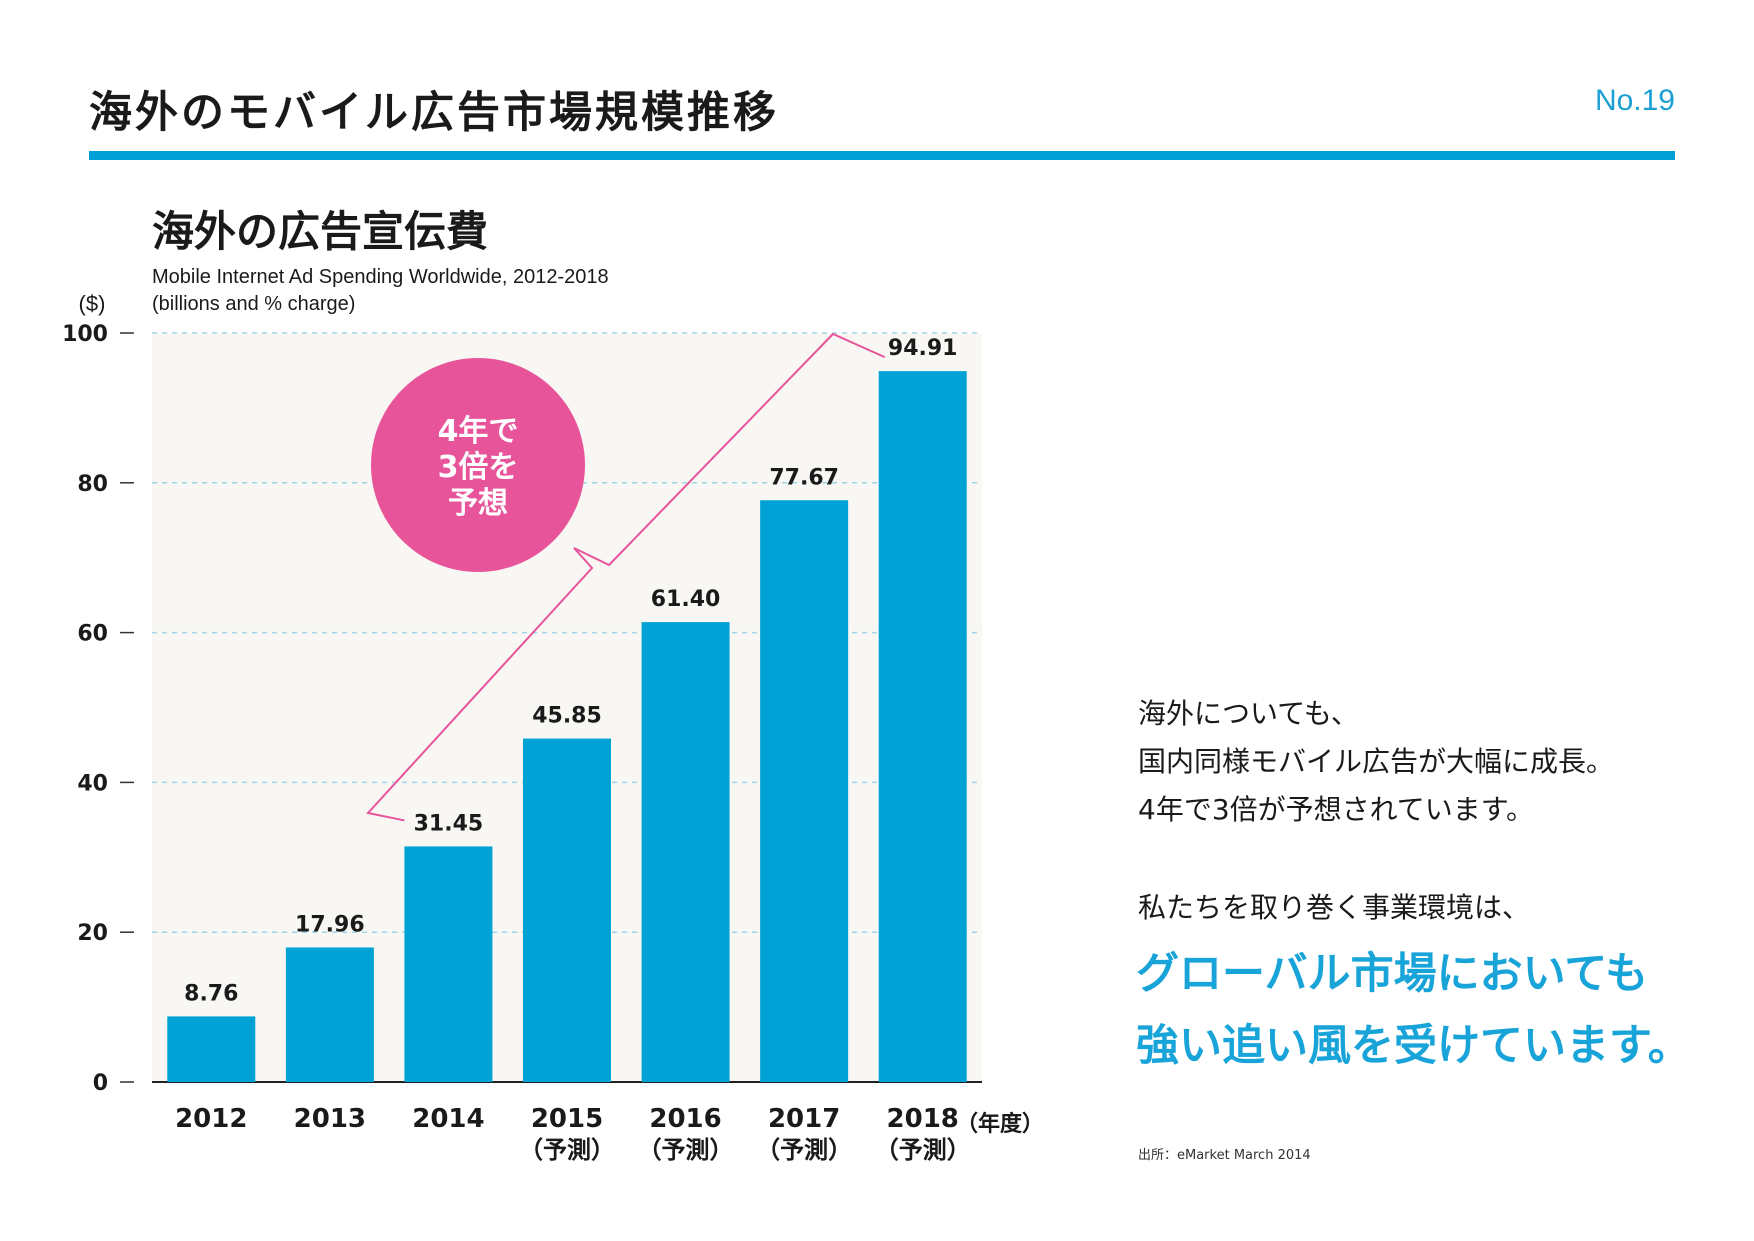 The width and height of the screenshot is (1754, 1241). I want to click on y-tick-label: 80, so click(92, 484).